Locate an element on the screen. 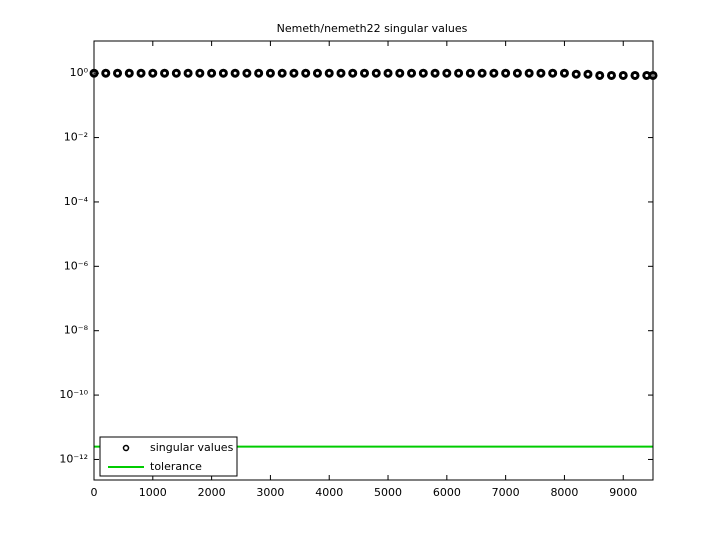 This screenshot has height=540, width=720. legend-box is located at coordinates (168, 456).